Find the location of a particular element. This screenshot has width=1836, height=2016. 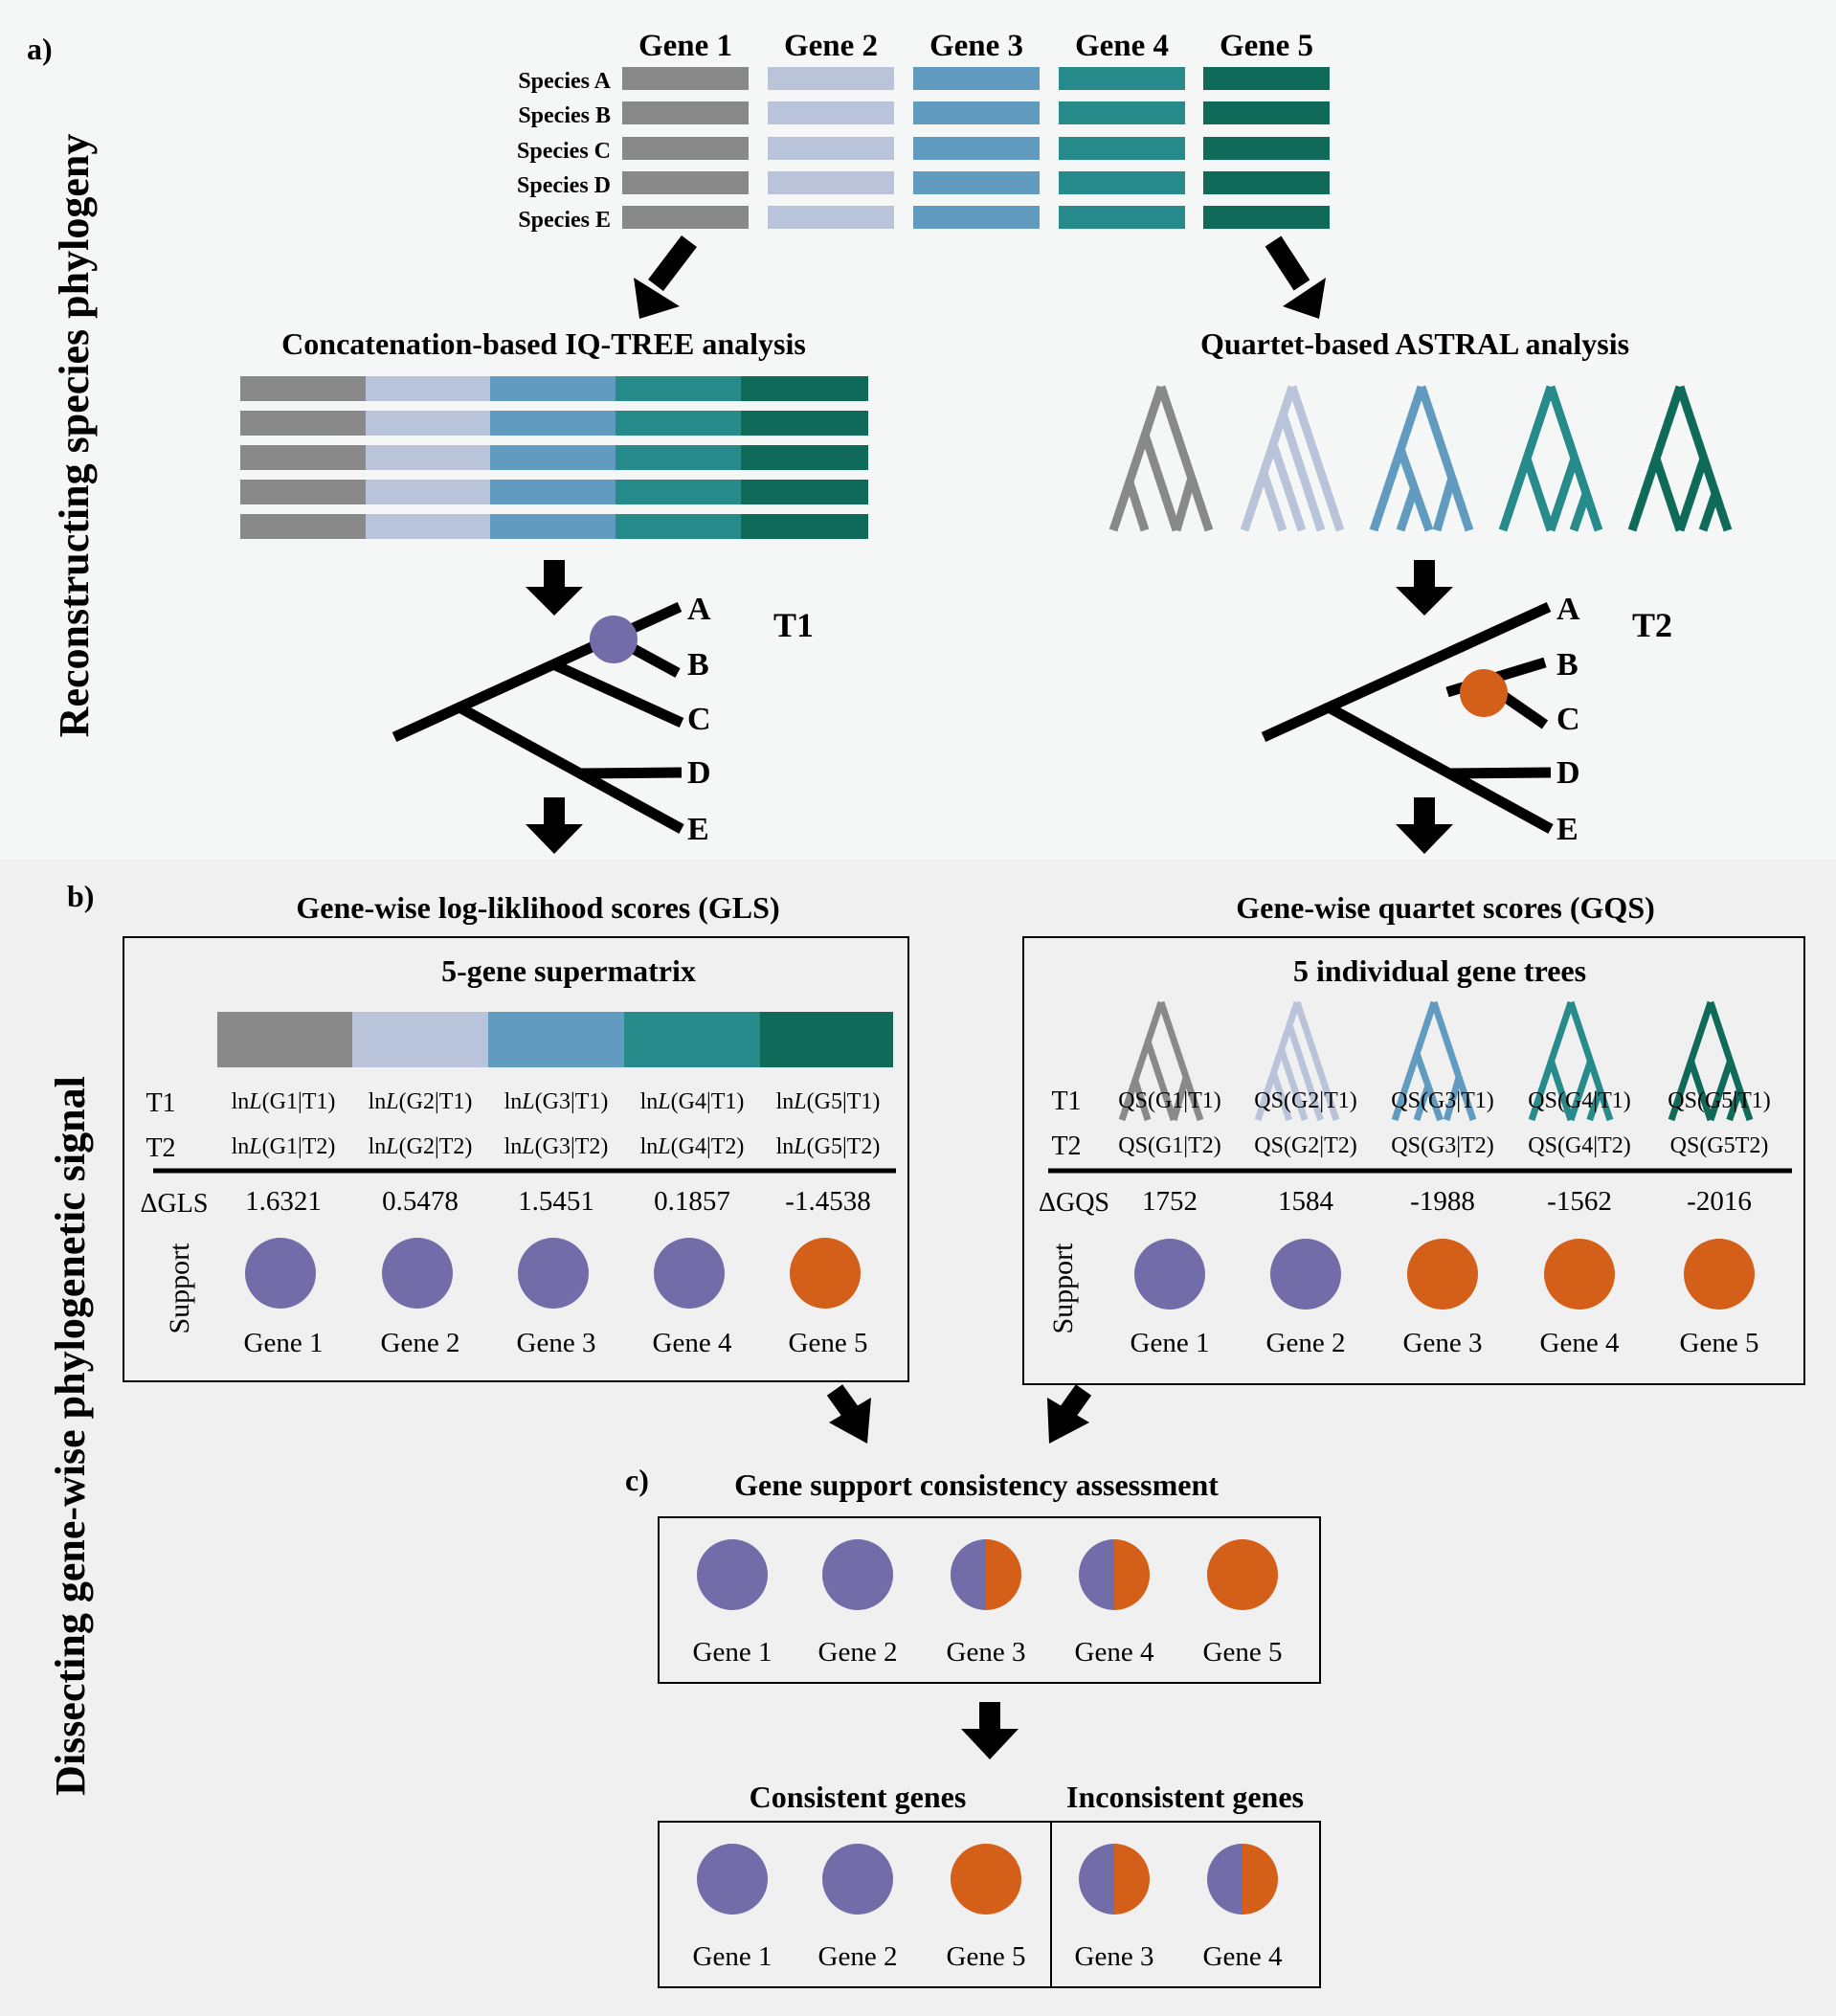

gqs-gene-trees is located at coordinates (1436, 1061).